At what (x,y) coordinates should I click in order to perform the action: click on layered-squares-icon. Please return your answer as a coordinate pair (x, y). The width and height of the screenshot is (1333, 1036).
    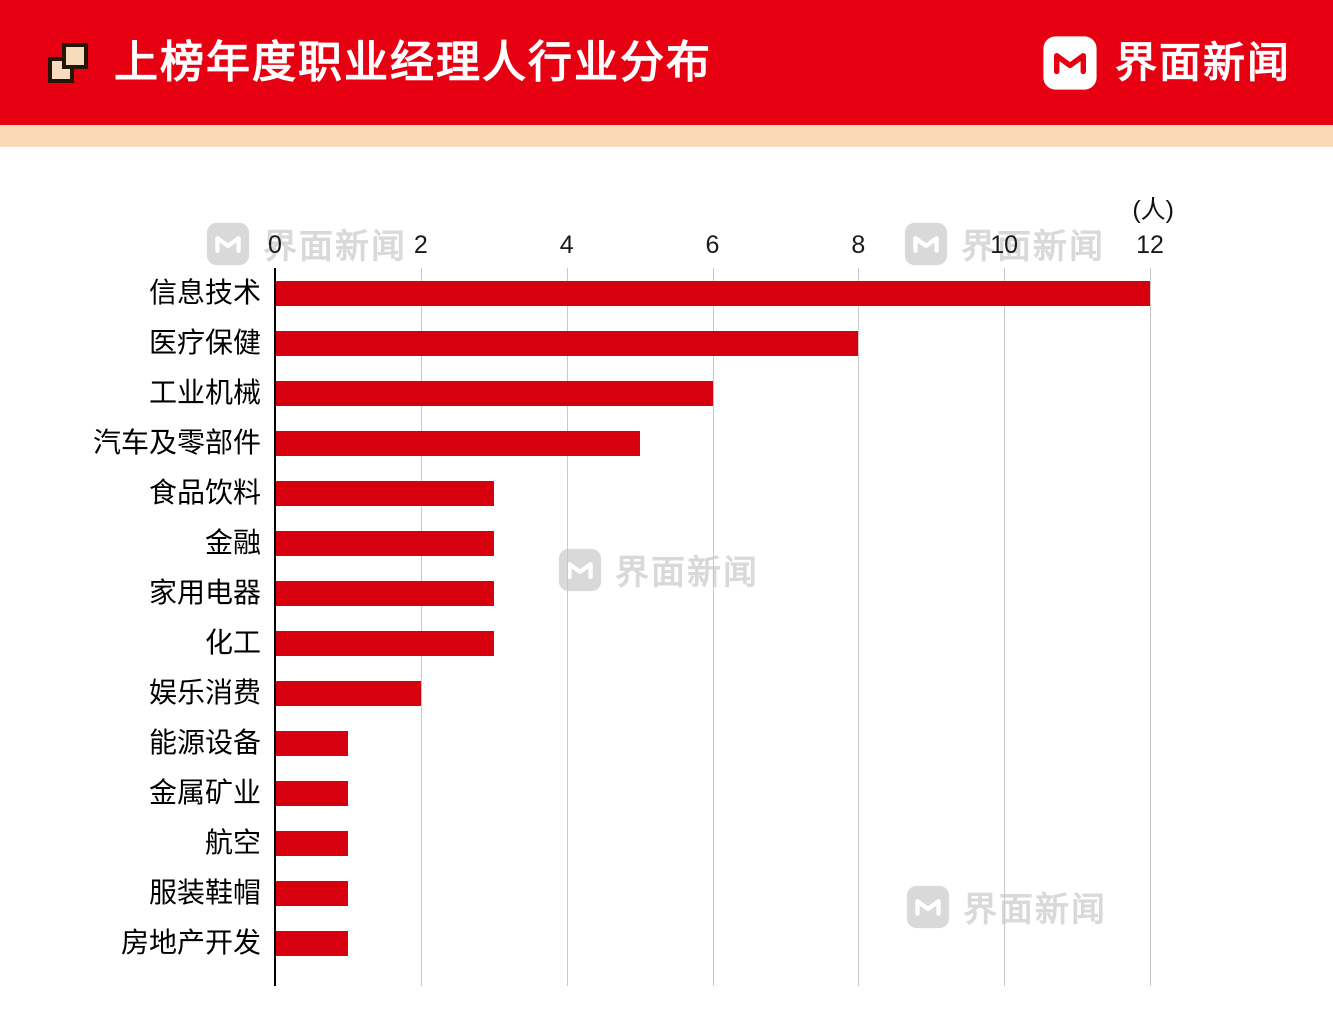
    Looking at the image, I should click on (68, 62).